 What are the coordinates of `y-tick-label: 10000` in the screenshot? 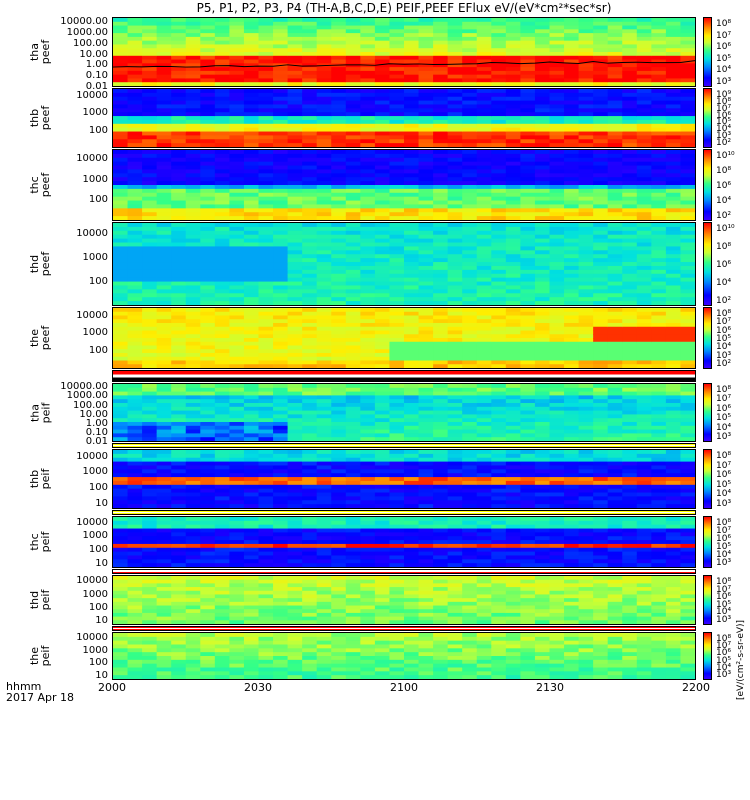 It's located at (92, 456).